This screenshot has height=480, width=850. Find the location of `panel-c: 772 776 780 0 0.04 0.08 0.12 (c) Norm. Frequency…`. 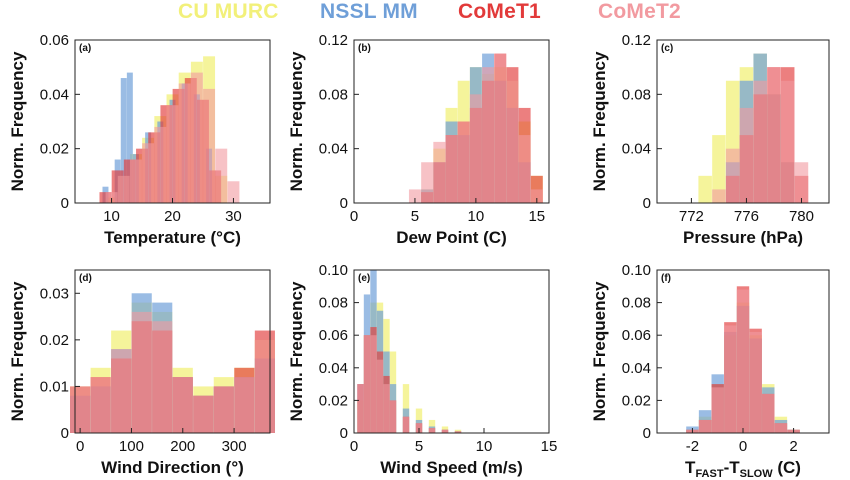

panel-c: 772 776 780 0 0.04 0.08 0.12 (c) Norm. Frequency… is located at coordinates (710, 139).